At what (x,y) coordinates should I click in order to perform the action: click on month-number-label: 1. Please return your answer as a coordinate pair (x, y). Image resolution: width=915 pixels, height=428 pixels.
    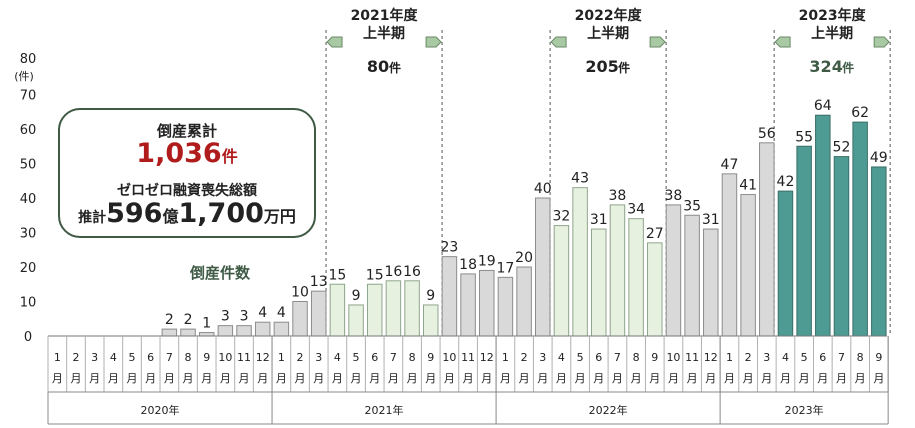
    Looking at the image, I should click on (57, 357).